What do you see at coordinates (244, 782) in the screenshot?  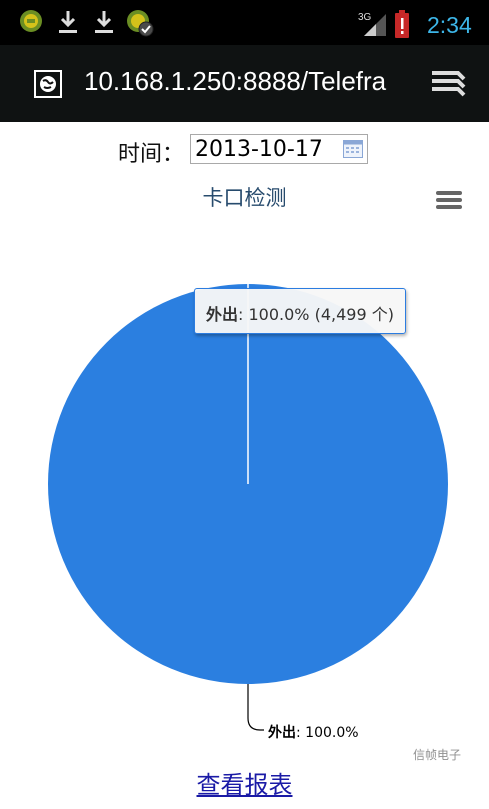 I see `view-report-link: 查看报表` at bounding box center [244, 782].